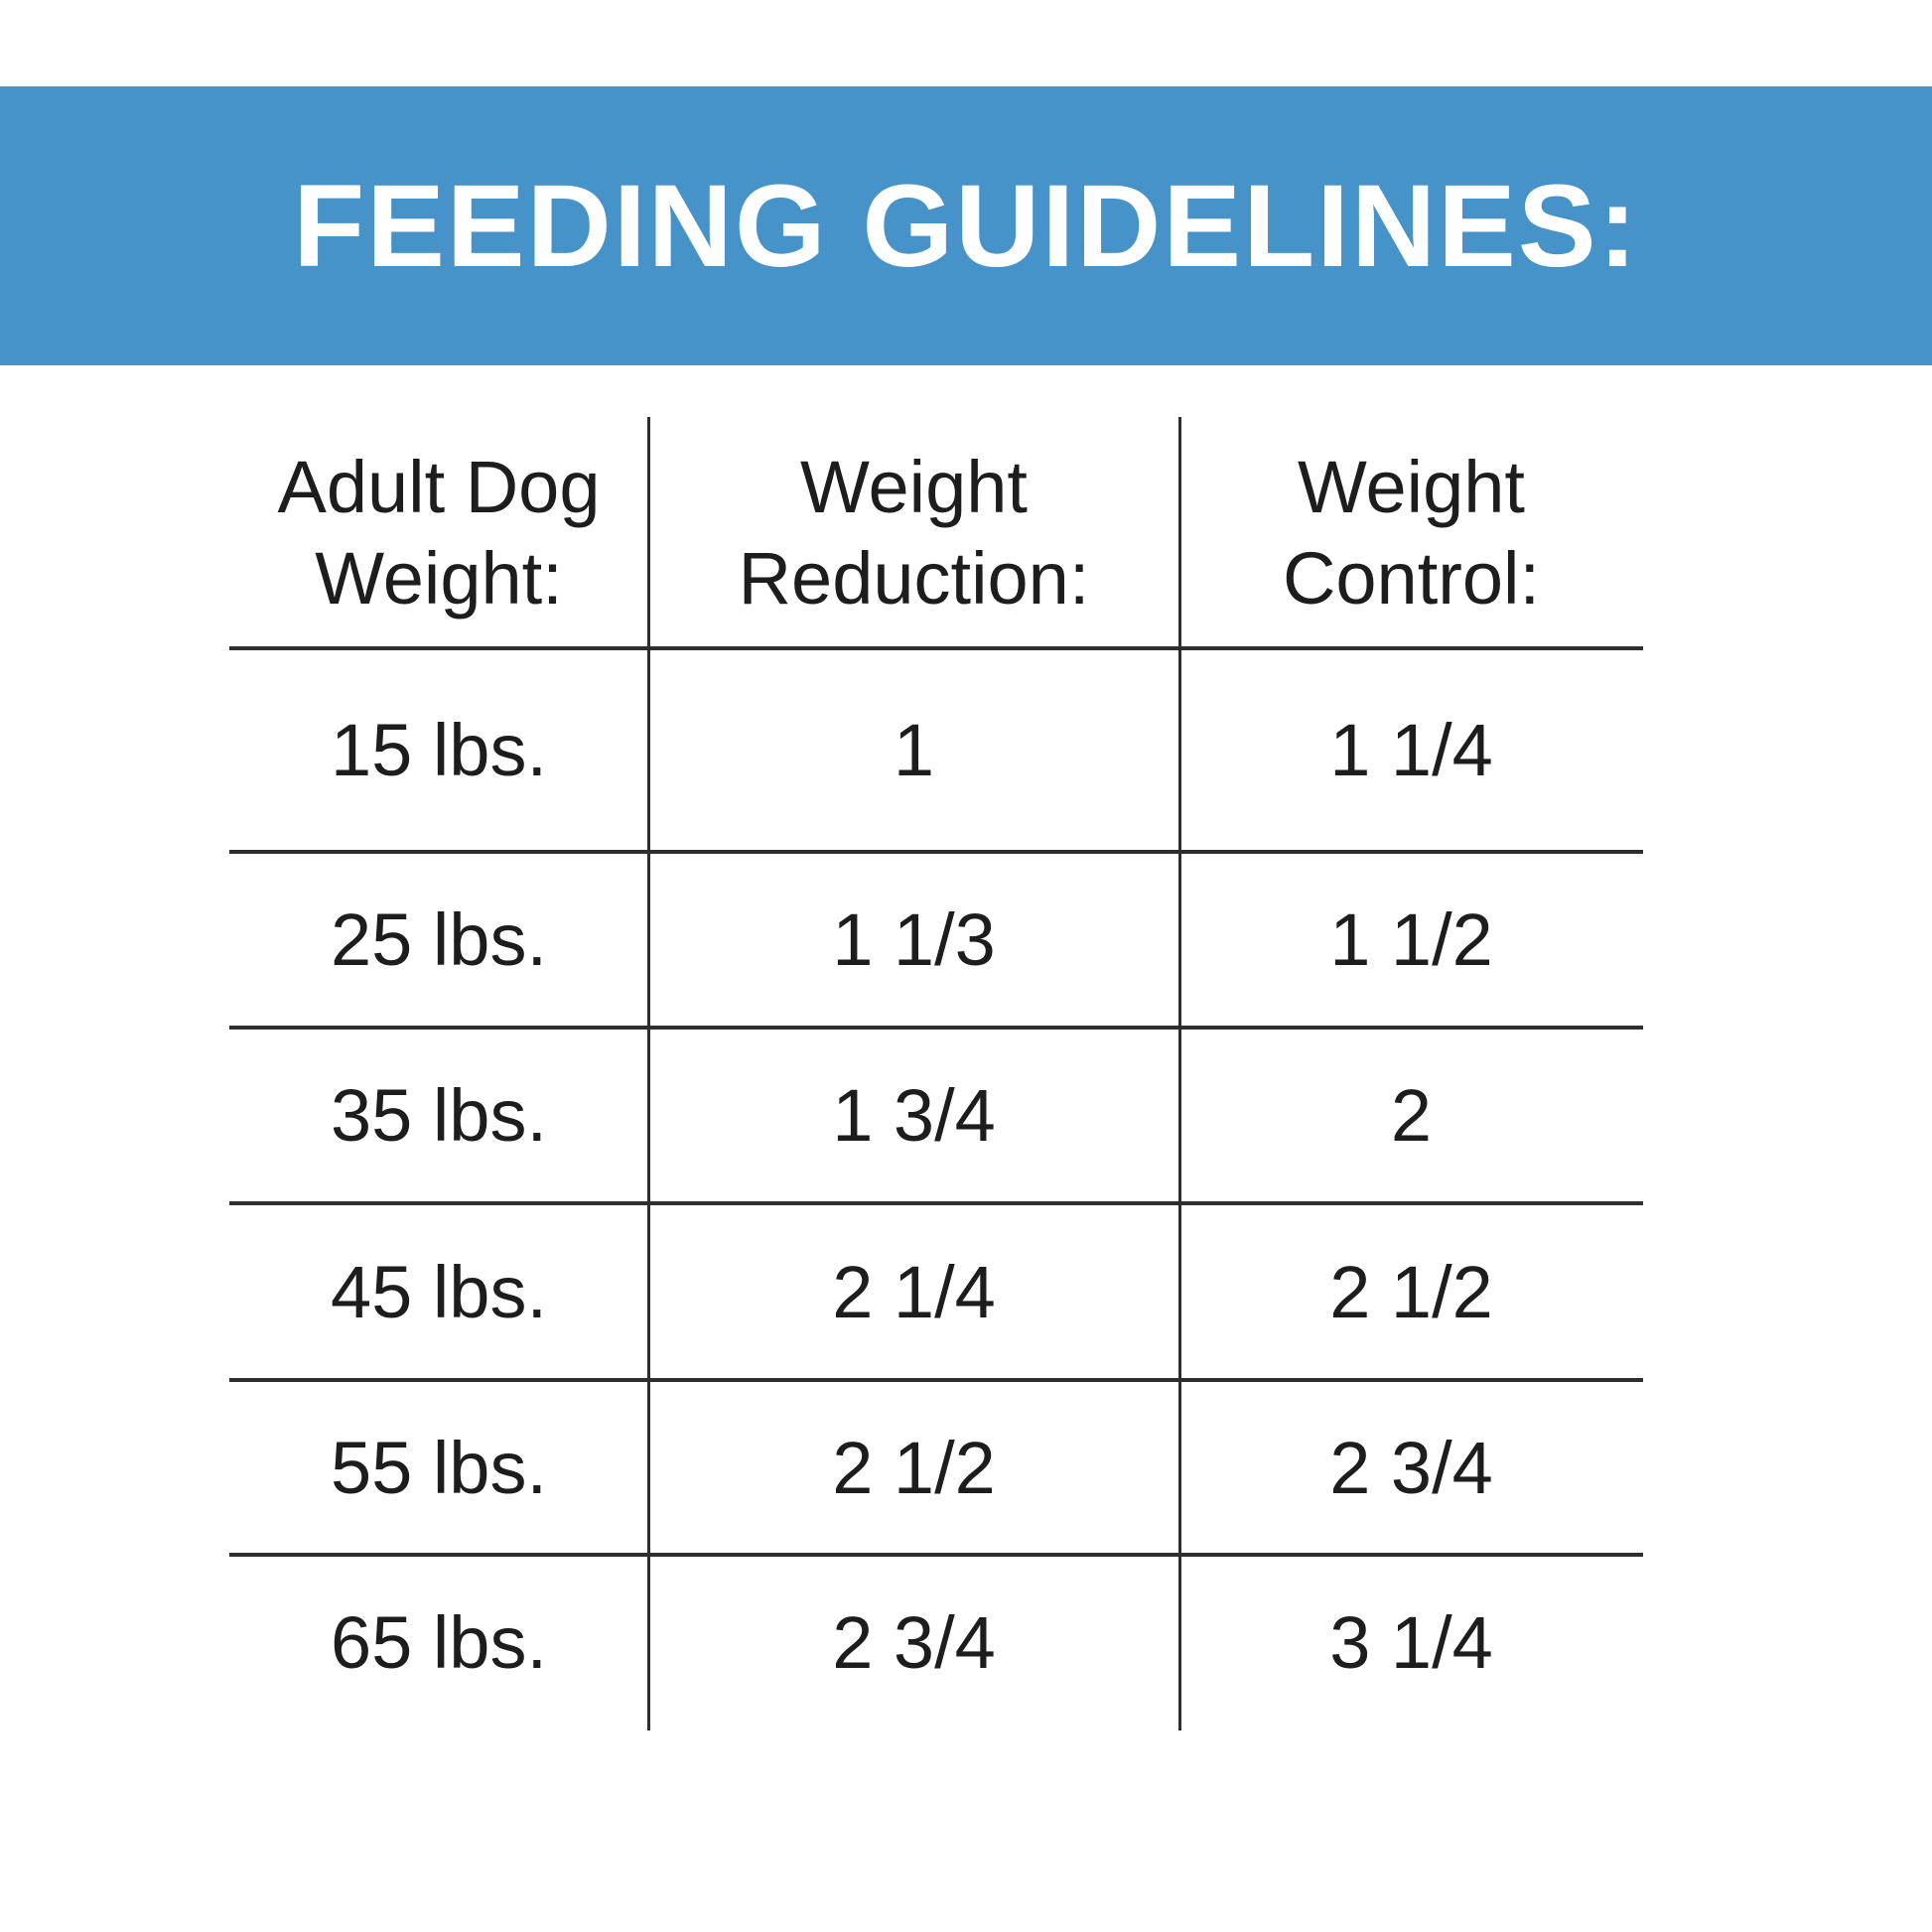  I want to click on cell-control: 2, so click(1411, 1115).